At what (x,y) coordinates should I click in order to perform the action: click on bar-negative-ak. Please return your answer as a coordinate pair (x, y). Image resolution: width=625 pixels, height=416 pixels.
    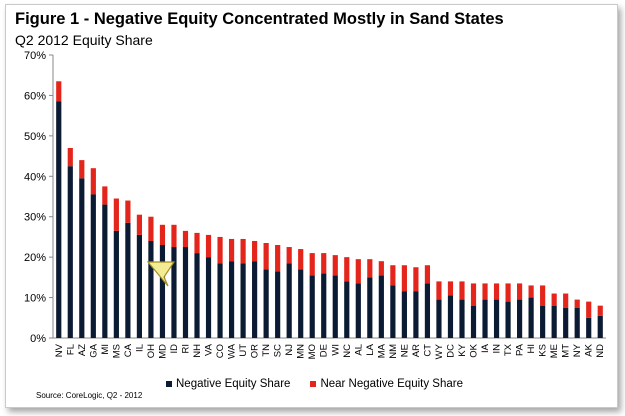
    Looking at the image, I should click on (589, 327).